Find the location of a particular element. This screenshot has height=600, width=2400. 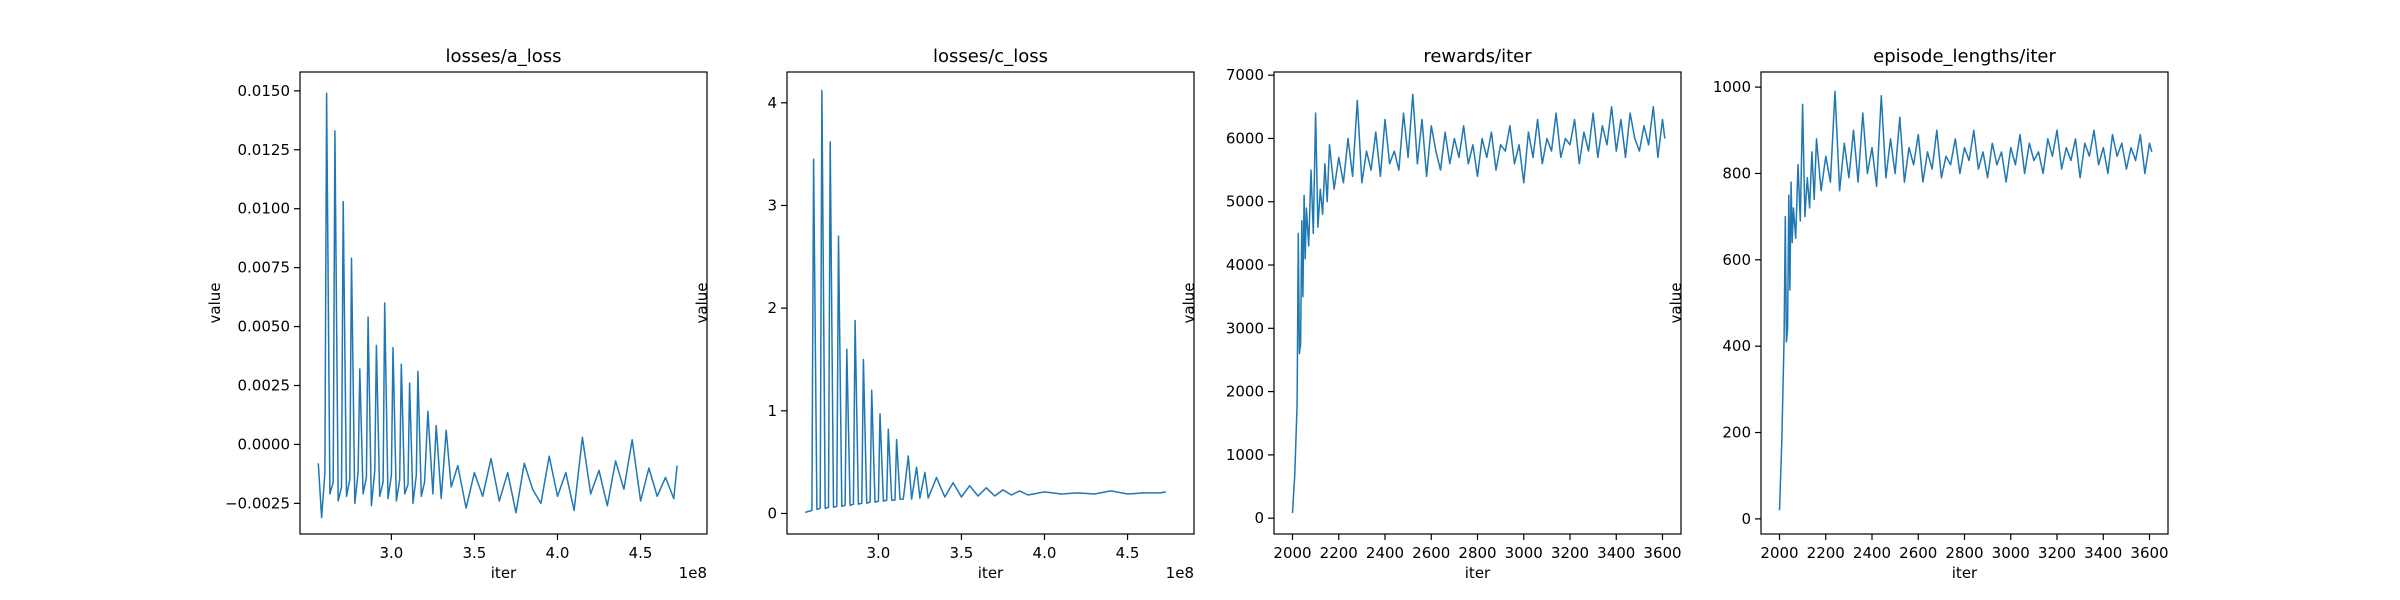

y-tick-label: 0.0025 is located at coordinates (264, 386).